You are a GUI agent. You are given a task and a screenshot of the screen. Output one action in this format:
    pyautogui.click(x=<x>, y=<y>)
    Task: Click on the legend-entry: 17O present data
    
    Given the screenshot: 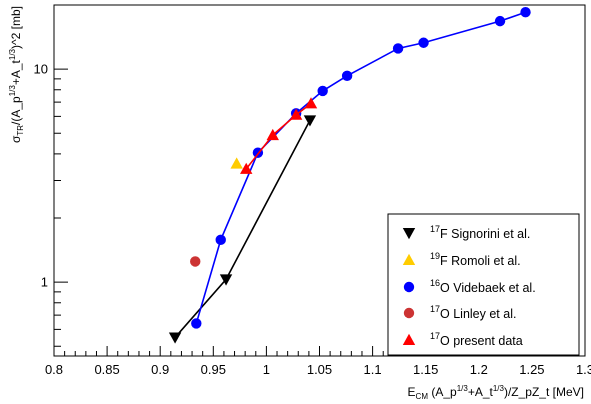 What is the action you would take?
    pyautogui.click(x=462, y=339)
    